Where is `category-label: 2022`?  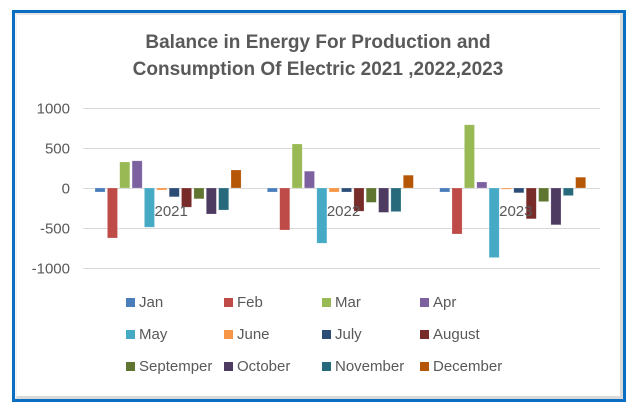 category-label: 2022 is located at coordinates (343, 211).